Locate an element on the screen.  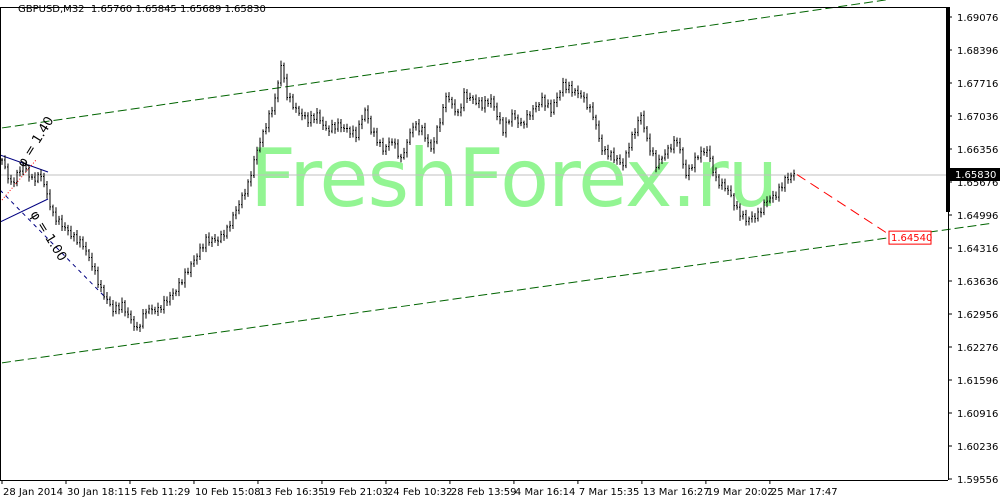
y-tick-label: 1.69076 is located at coordinates (977, 18).